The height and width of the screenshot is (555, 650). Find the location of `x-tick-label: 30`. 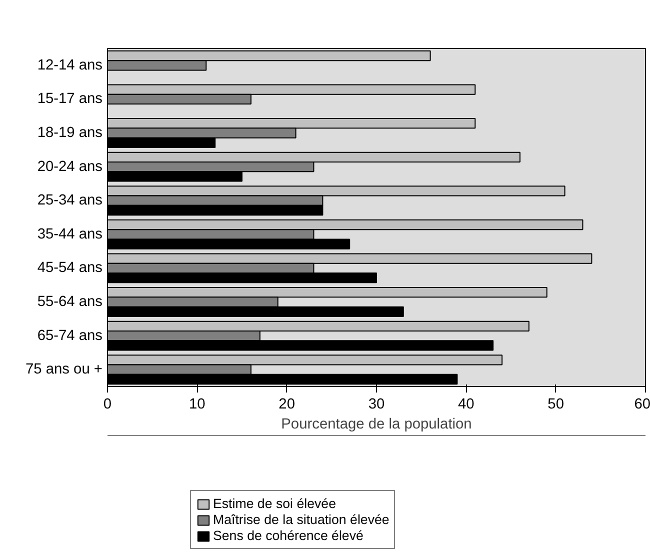

x-tick-label: 30 is located at coordinates (376, 404).